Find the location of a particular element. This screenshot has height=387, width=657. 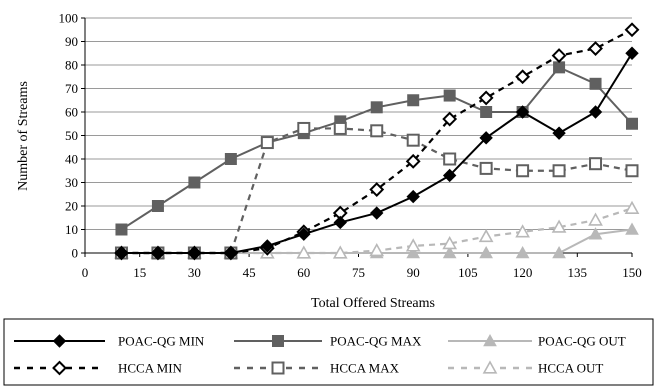

x-tick-label: 60 is located at coordinates (303, 272).